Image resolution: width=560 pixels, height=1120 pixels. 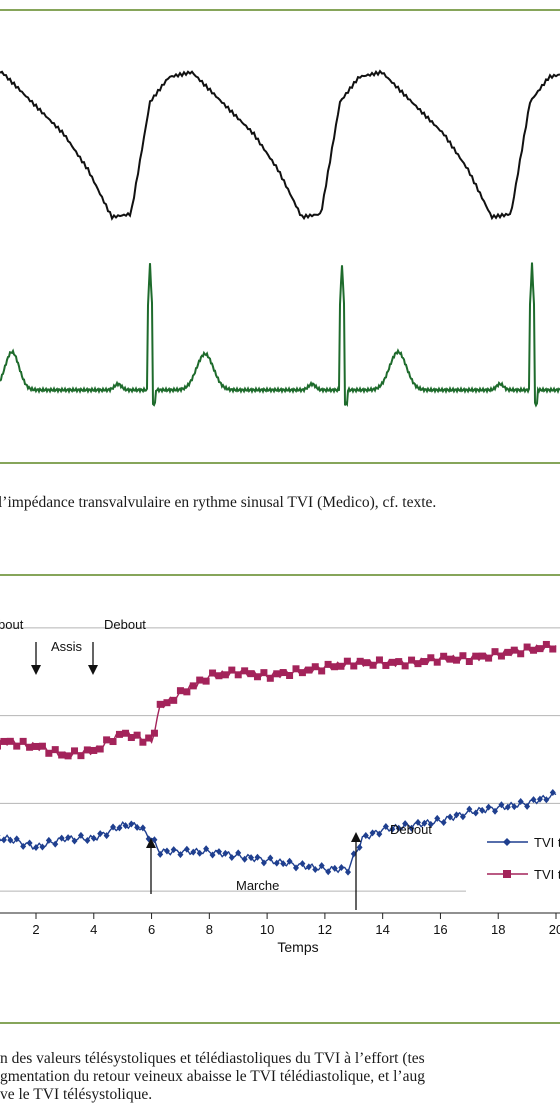 What do you see at coordinates (76, 1094) in the screenshot?
I see `figure2-caption-line-3: ve le TVI télésystolique.` at bounding box center [76, 1094].